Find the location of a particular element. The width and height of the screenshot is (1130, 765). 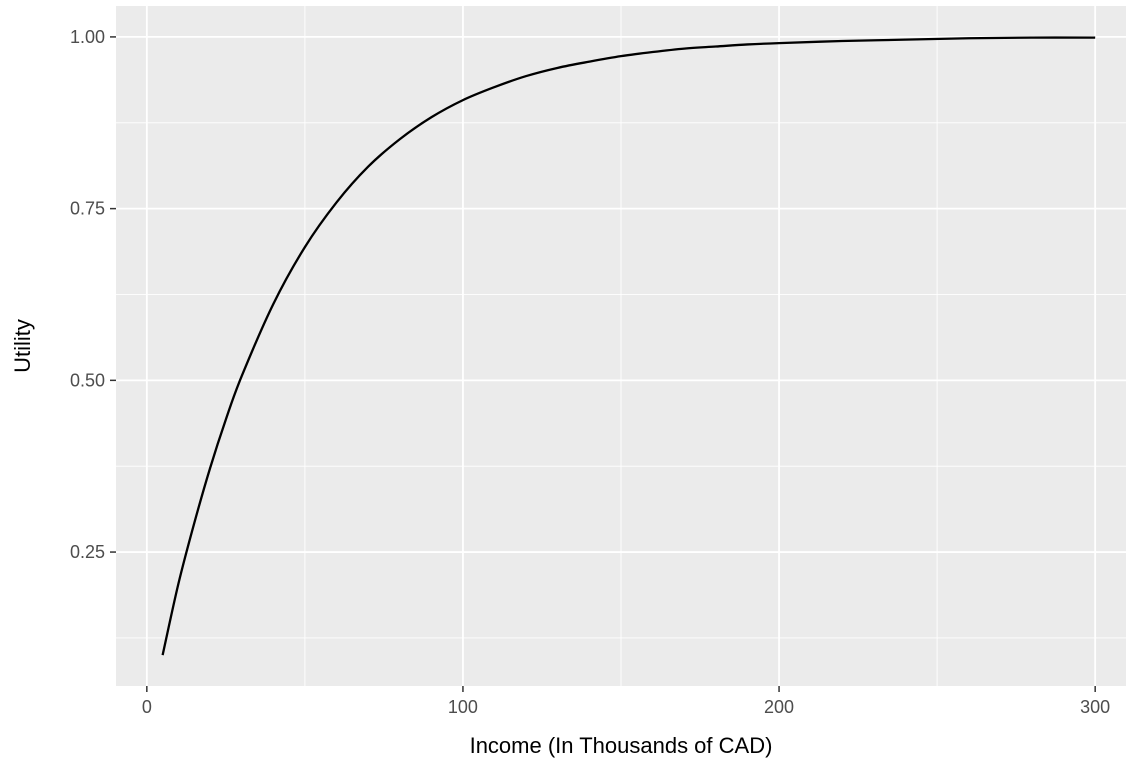

y-axis: 0.25 0.50 0.75 1.00 is located at coordinates (93, 294).